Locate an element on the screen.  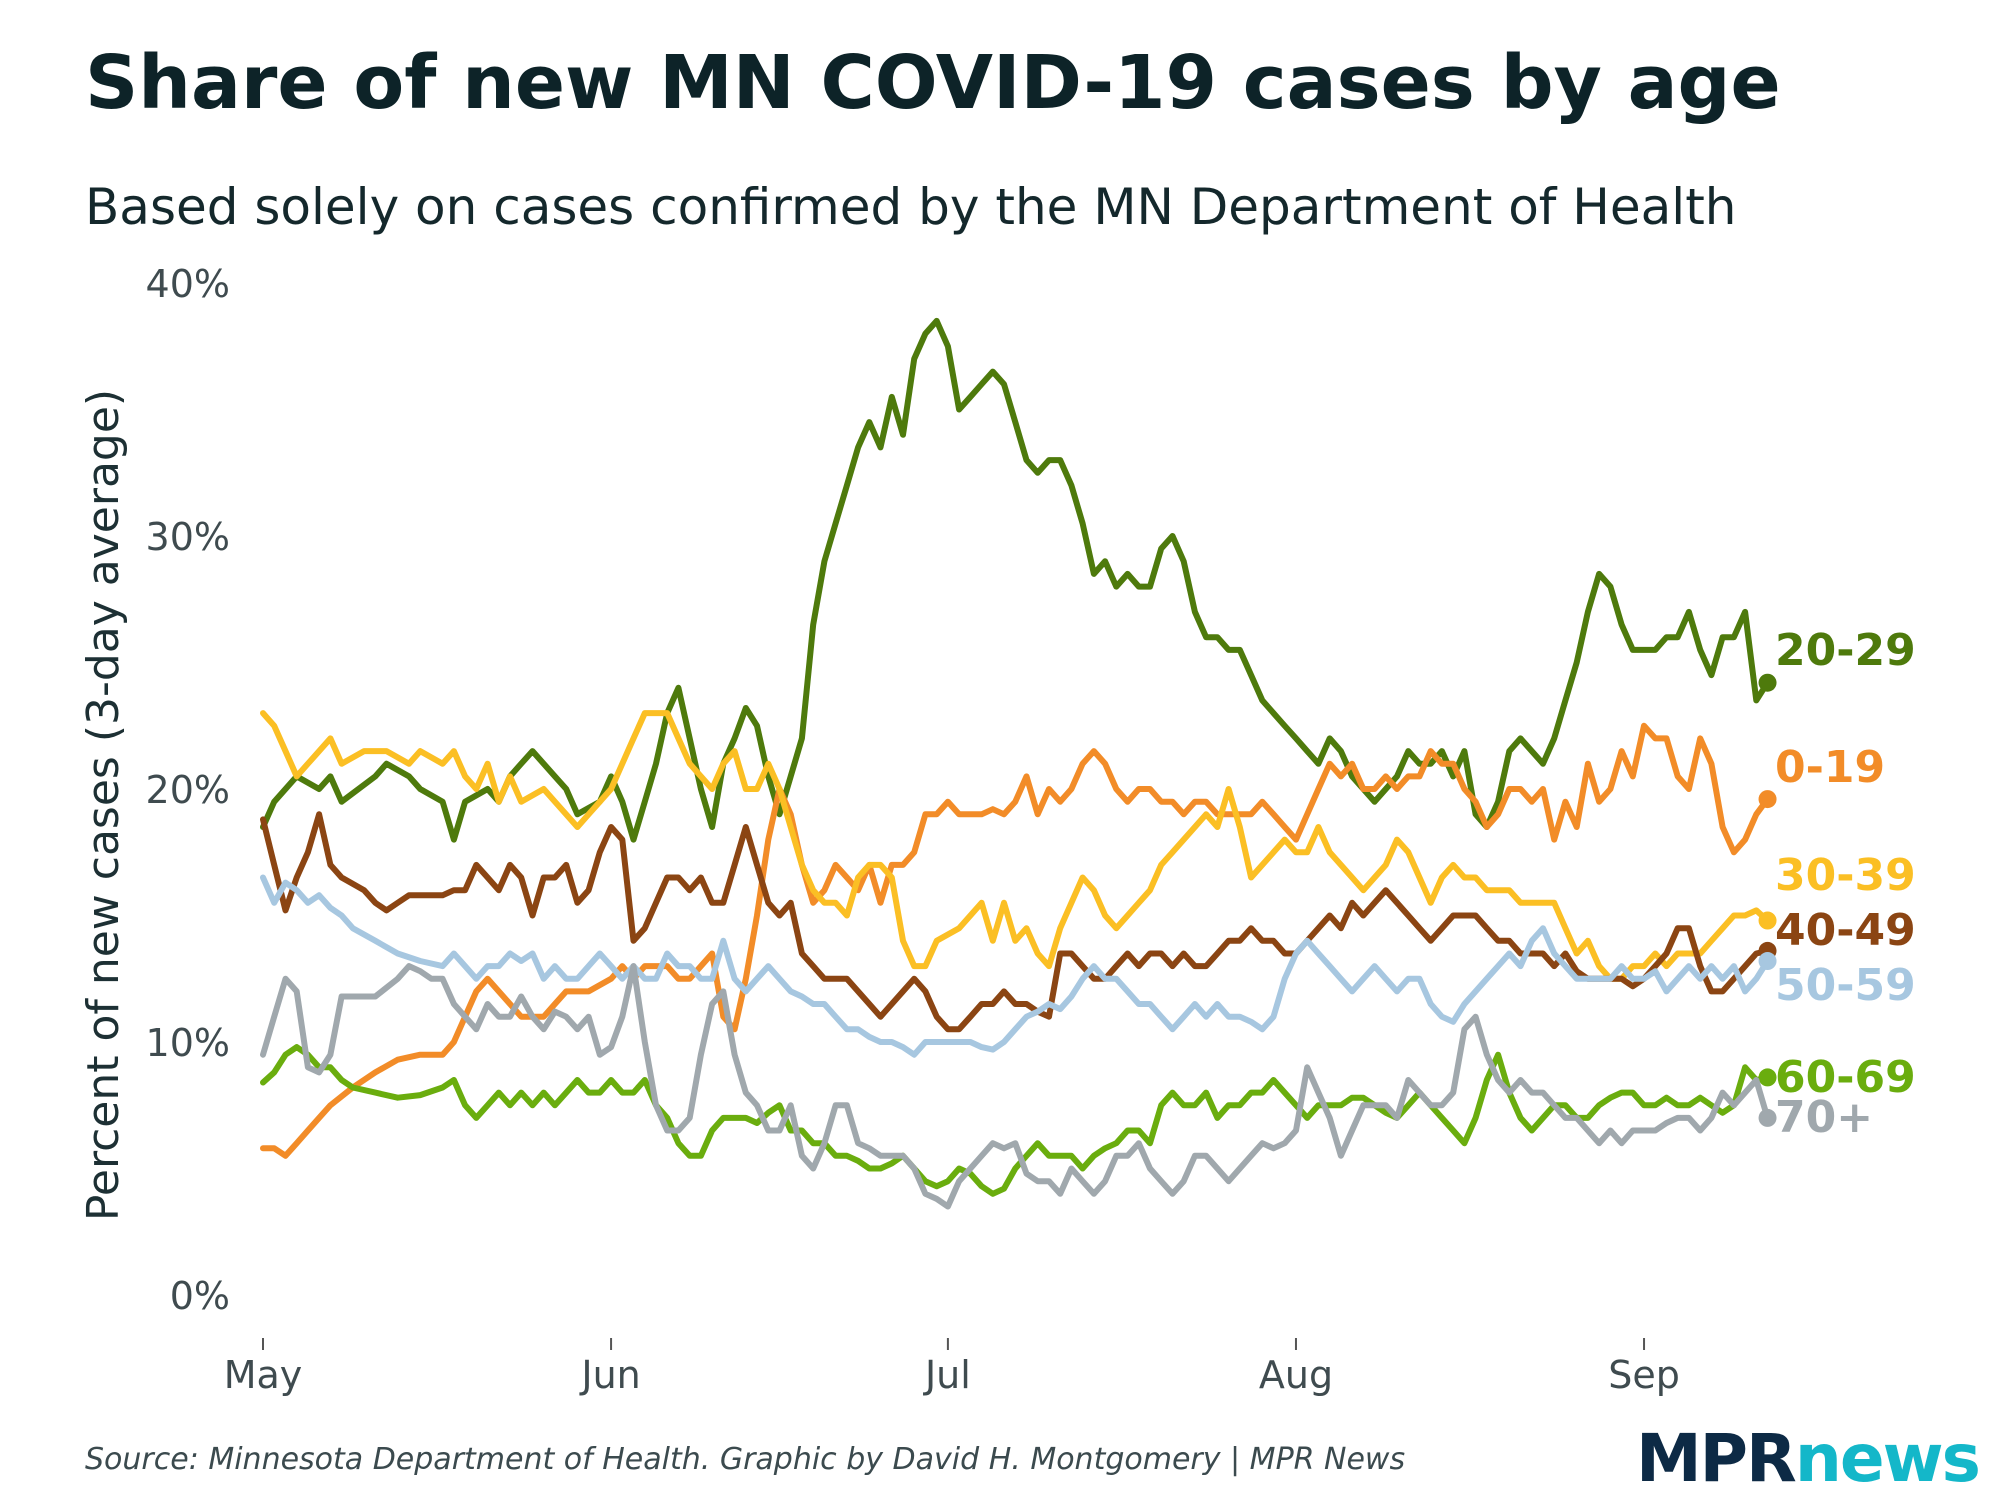
x-tick-label: Jul is located at coordinates (947, 1375).